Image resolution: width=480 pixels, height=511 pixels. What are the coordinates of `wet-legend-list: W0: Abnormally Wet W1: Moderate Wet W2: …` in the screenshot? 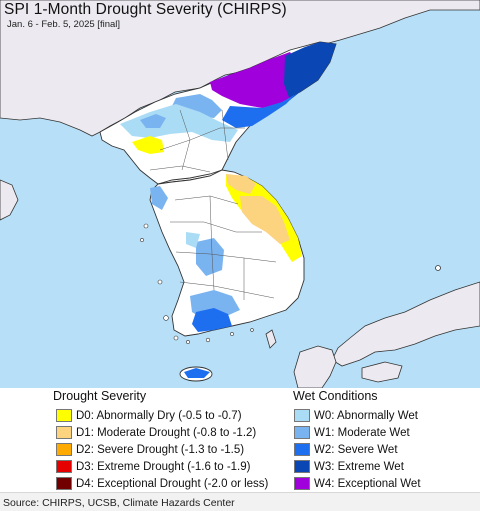 It's located at (357, 449).